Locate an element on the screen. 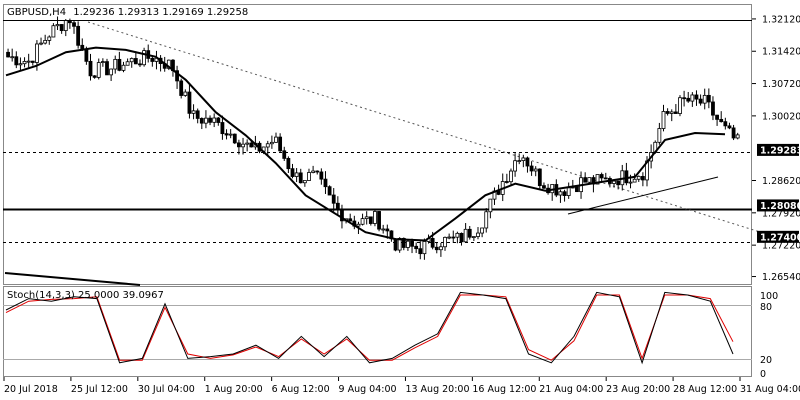 The width and height of the screenshot is (800, 400). time-tick-label: 21 Aug 04:00 is located at coordinates (571, 389).